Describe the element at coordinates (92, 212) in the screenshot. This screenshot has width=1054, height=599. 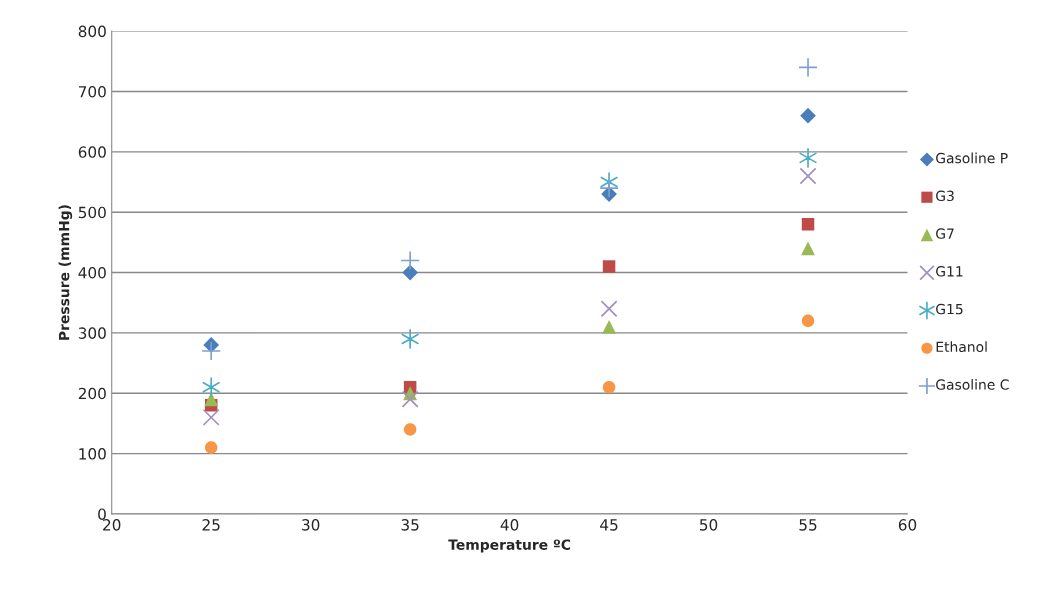
I see `y-tick-label: 500` at that location.